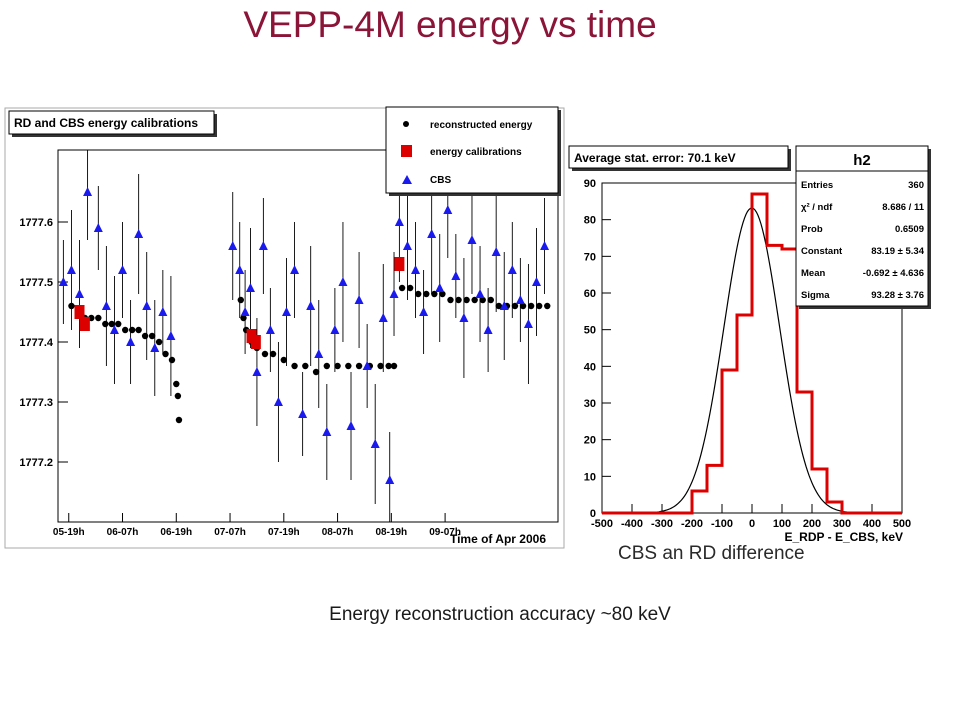 Image resolution: width=960 pixels, height=720 pixels. I want to click on hist-y-tick-label: 50, so click(590, 331).